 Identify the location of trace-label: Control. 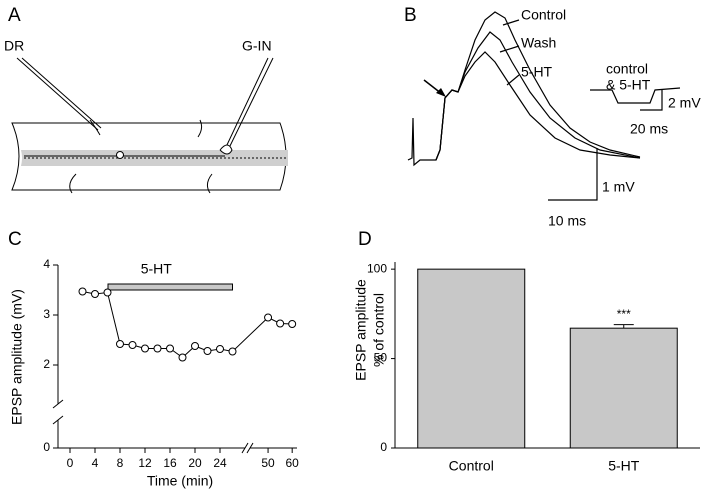
(543, 15).